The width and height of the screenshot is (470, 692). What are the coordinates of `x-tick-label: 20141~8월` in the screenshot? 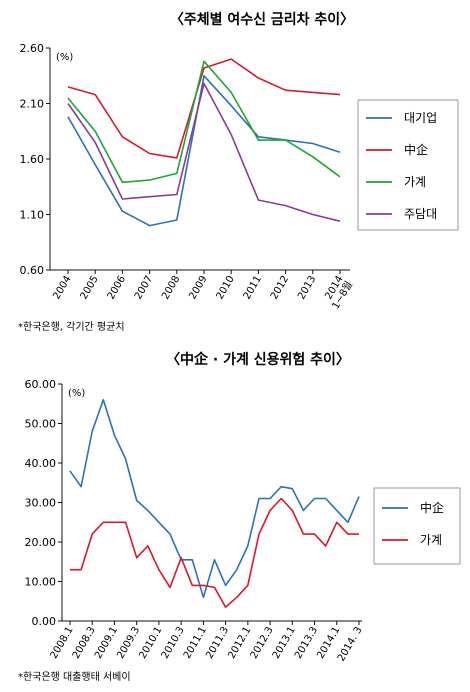 It's located at (338, 292).